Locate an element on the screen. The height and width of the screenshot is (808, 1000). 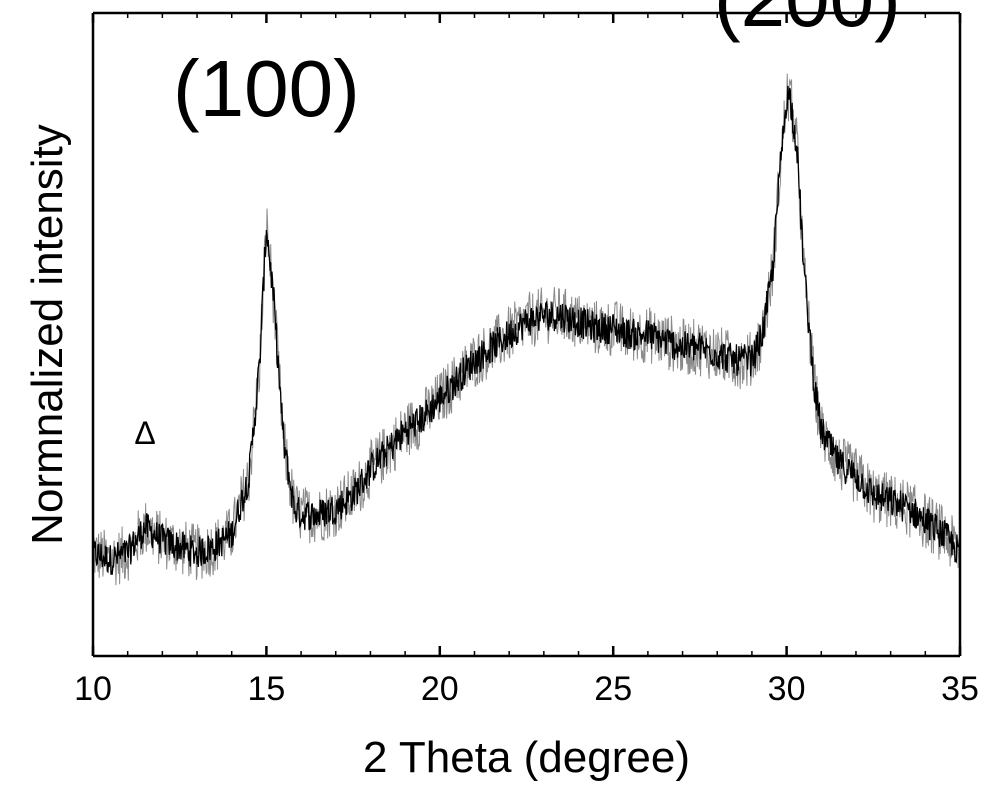
x-tick-label: 15 is located at coordinates (266, 689).